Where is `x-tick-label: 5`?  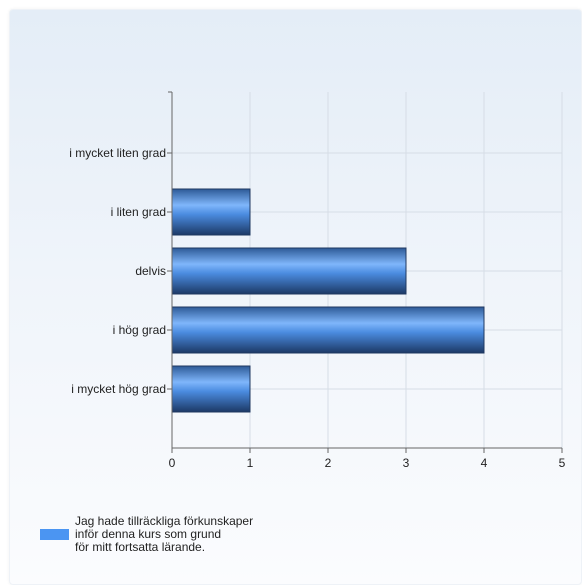 x-tick-label: 5 is located at coordinates (562, 463).